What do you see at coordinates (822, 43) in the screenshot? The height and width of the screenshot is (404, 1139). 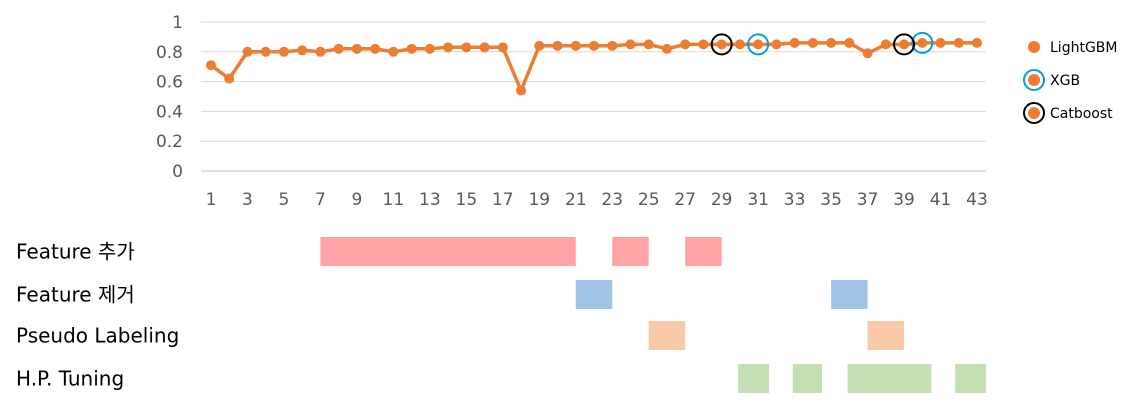 I see `highlight-rings` at bounding box center [822, 43].